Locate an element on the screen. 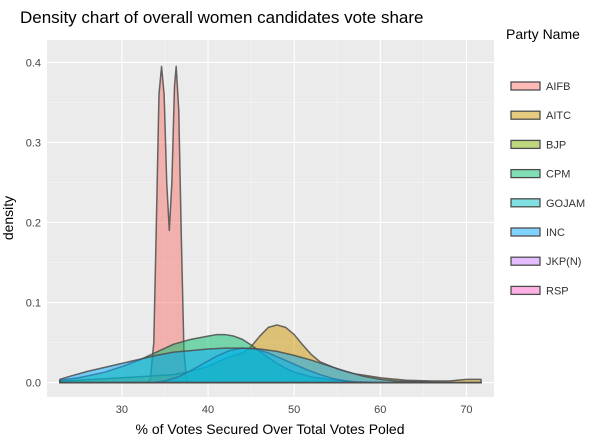 The width and height of the screenshot is (599, 435). legend-item-gojam: GOJAM is located at coordinates (547, 204).